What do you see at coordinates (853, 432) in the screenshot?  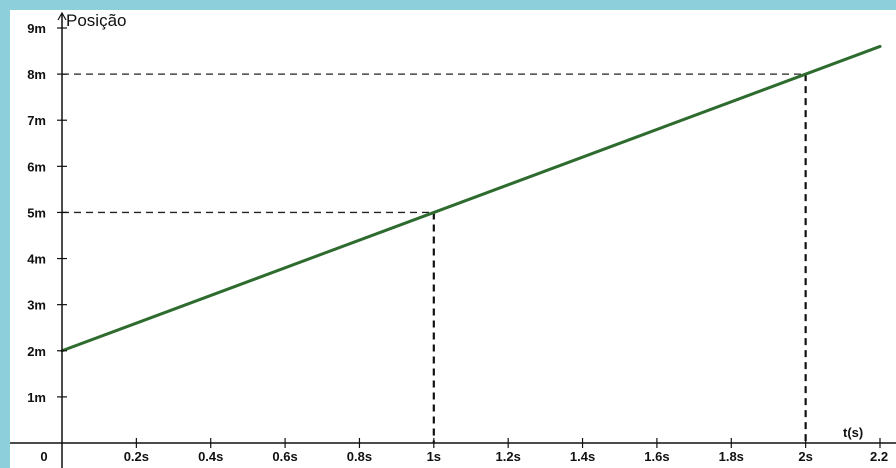 I see `x-axis-title: t(s)` at bounding box center [853, 432].